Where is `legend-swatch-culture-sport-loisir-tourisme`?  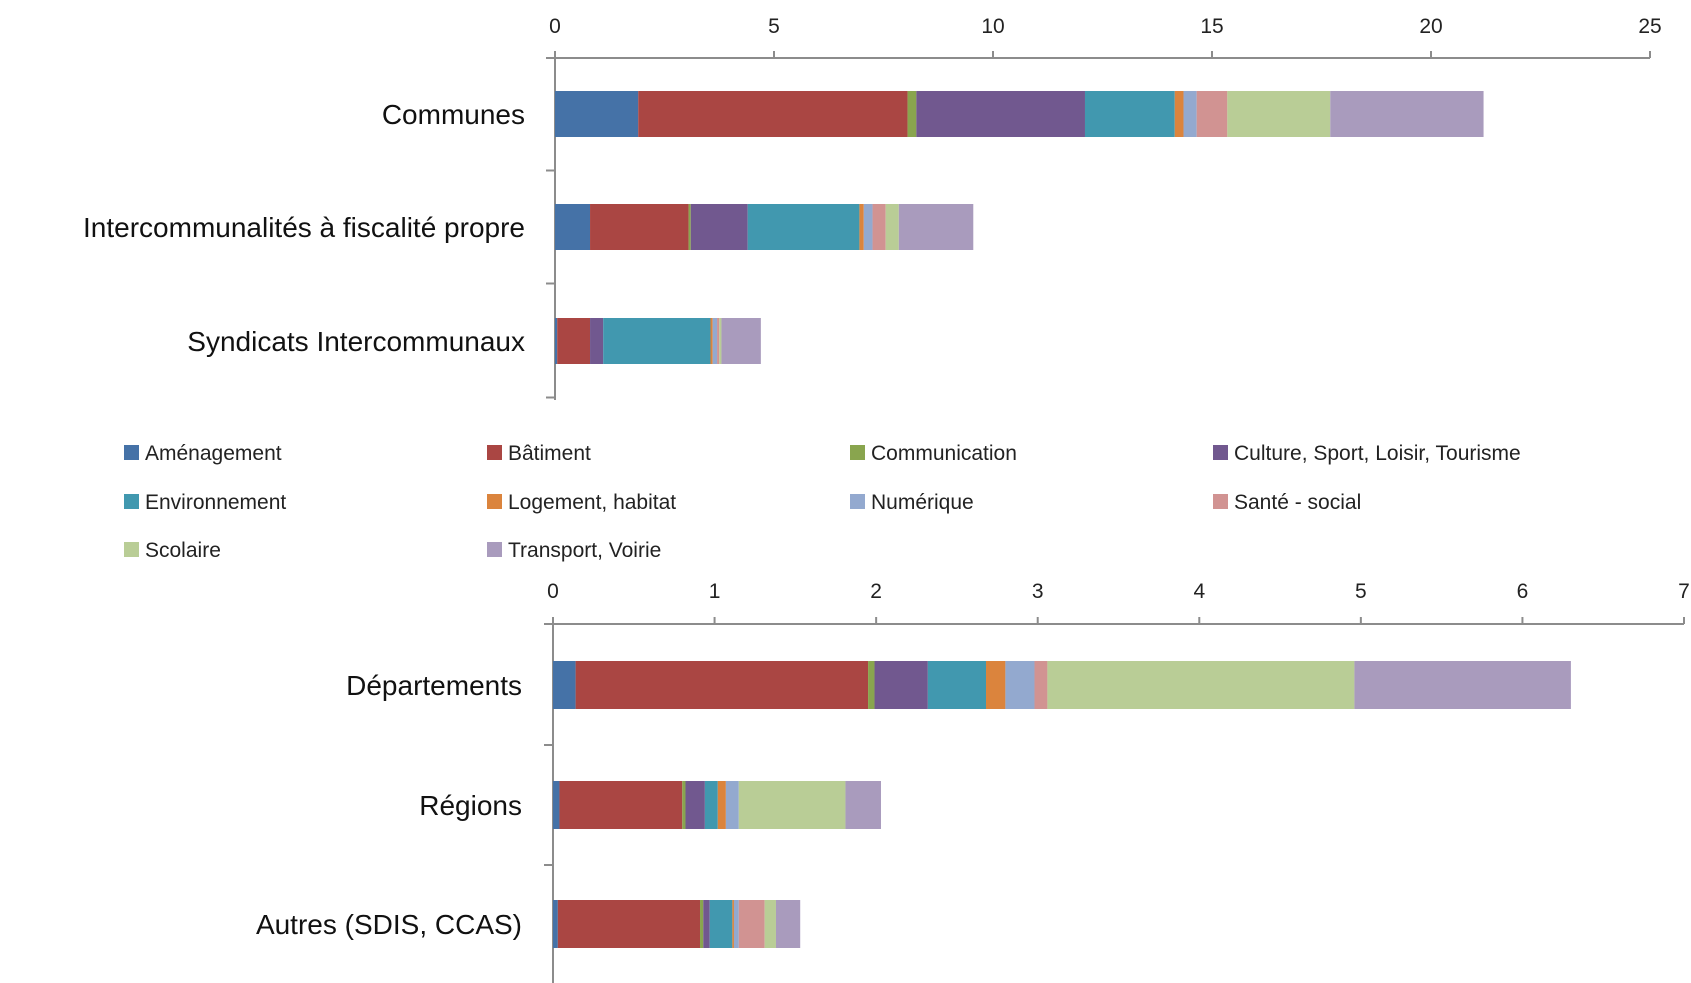
legend-swatch-culture-sport-loisir-tourisme is located at coordinates (1220, 452).